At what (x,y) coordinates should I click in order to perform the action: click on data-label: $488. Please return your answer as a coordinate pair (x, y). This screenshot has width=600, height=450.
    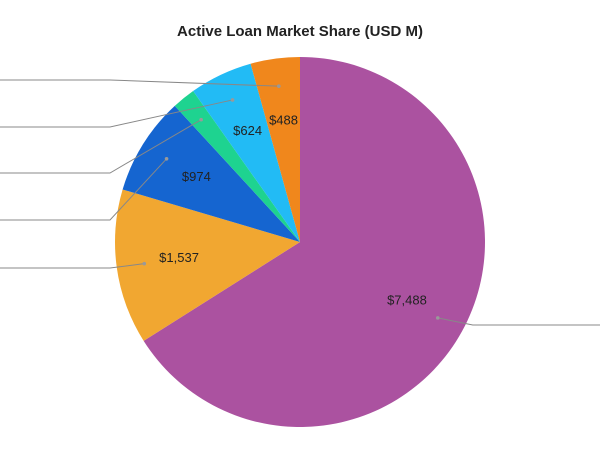
    Looking at the image, I should click on (283, 119).